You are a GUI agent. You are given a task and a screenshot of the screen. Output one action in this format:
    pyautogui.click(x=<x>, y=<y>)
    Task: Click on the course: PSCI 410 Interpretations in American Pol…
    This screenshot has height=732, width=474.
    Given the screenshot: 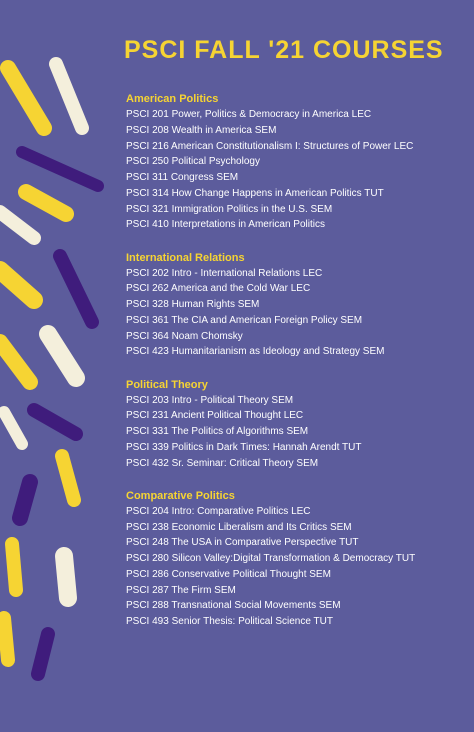 What is the action you would take?
    pyautogui.click(x=225, y=225)
    